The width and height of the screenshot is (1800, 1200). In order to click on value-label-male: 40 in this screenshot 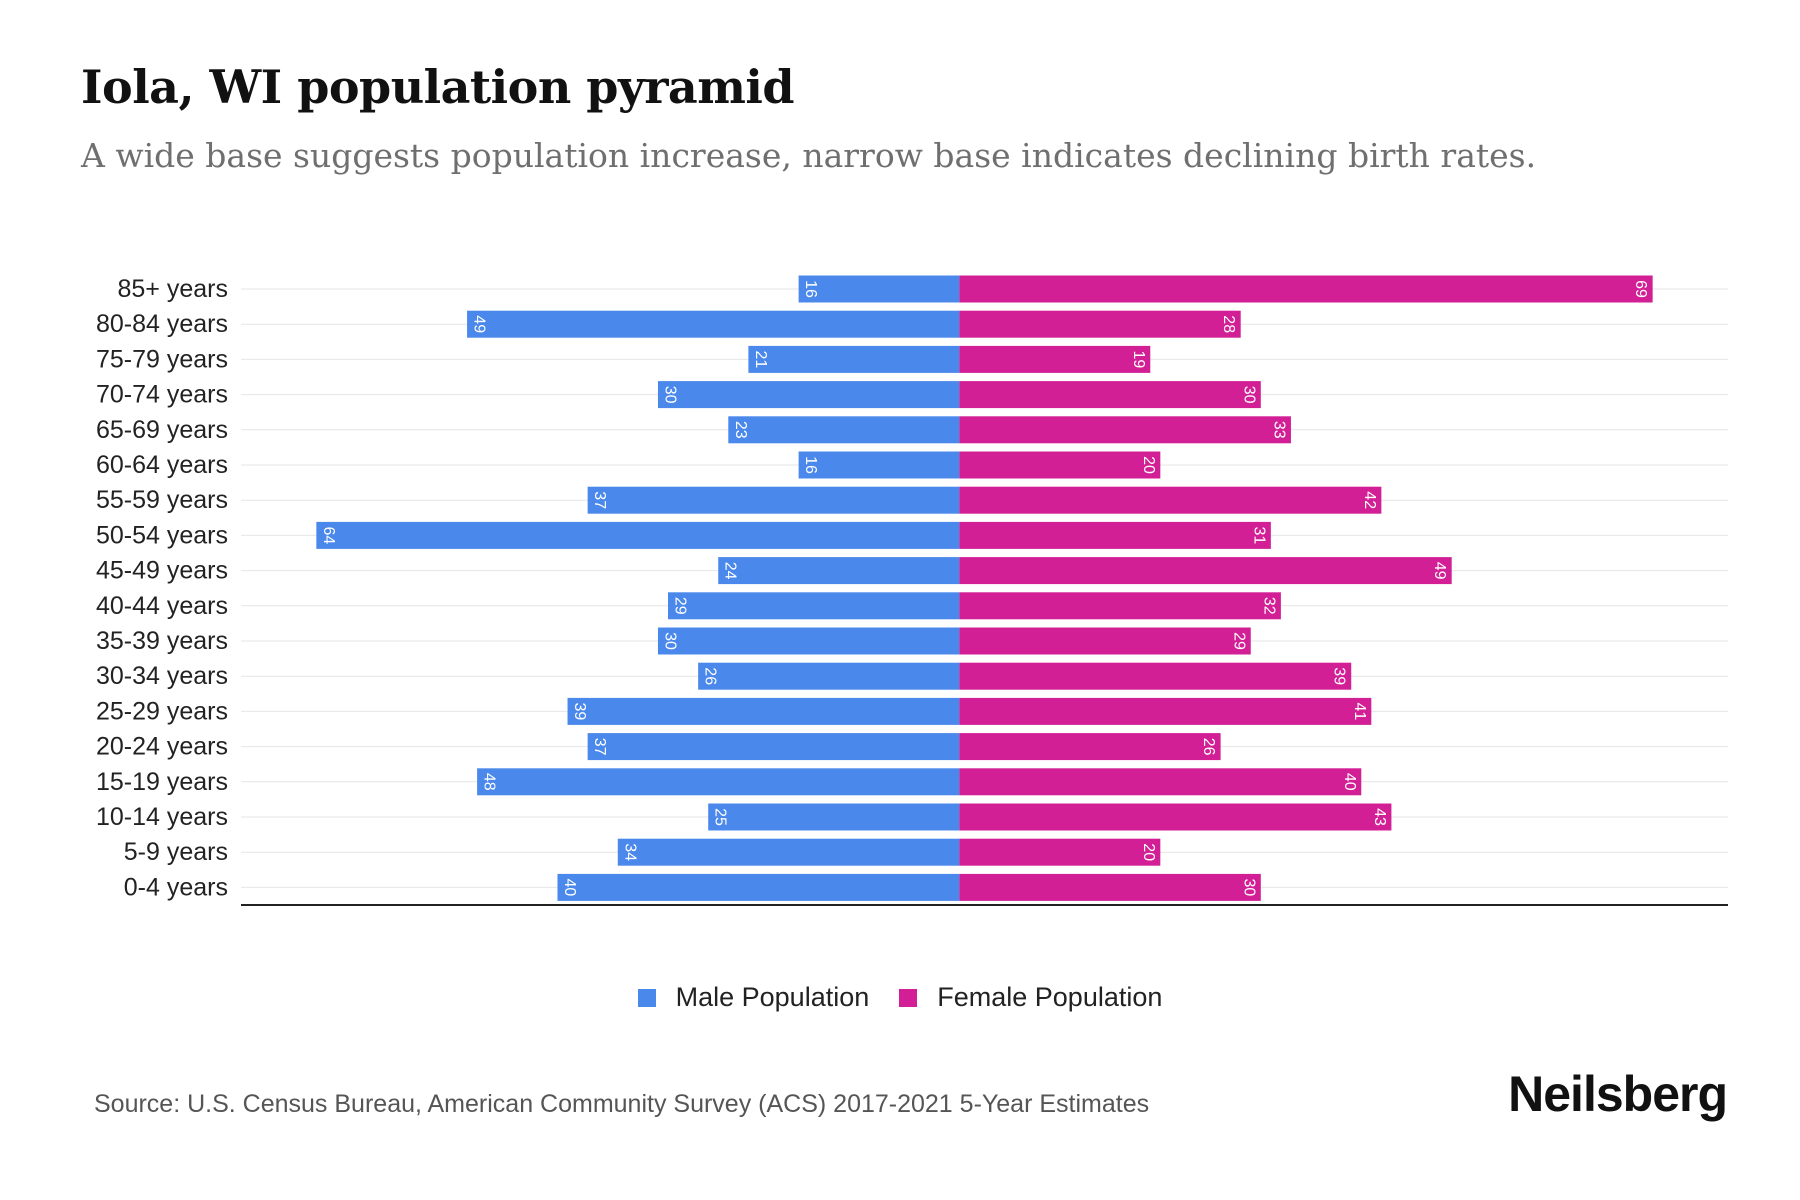, I will do `click(569, 888)`.